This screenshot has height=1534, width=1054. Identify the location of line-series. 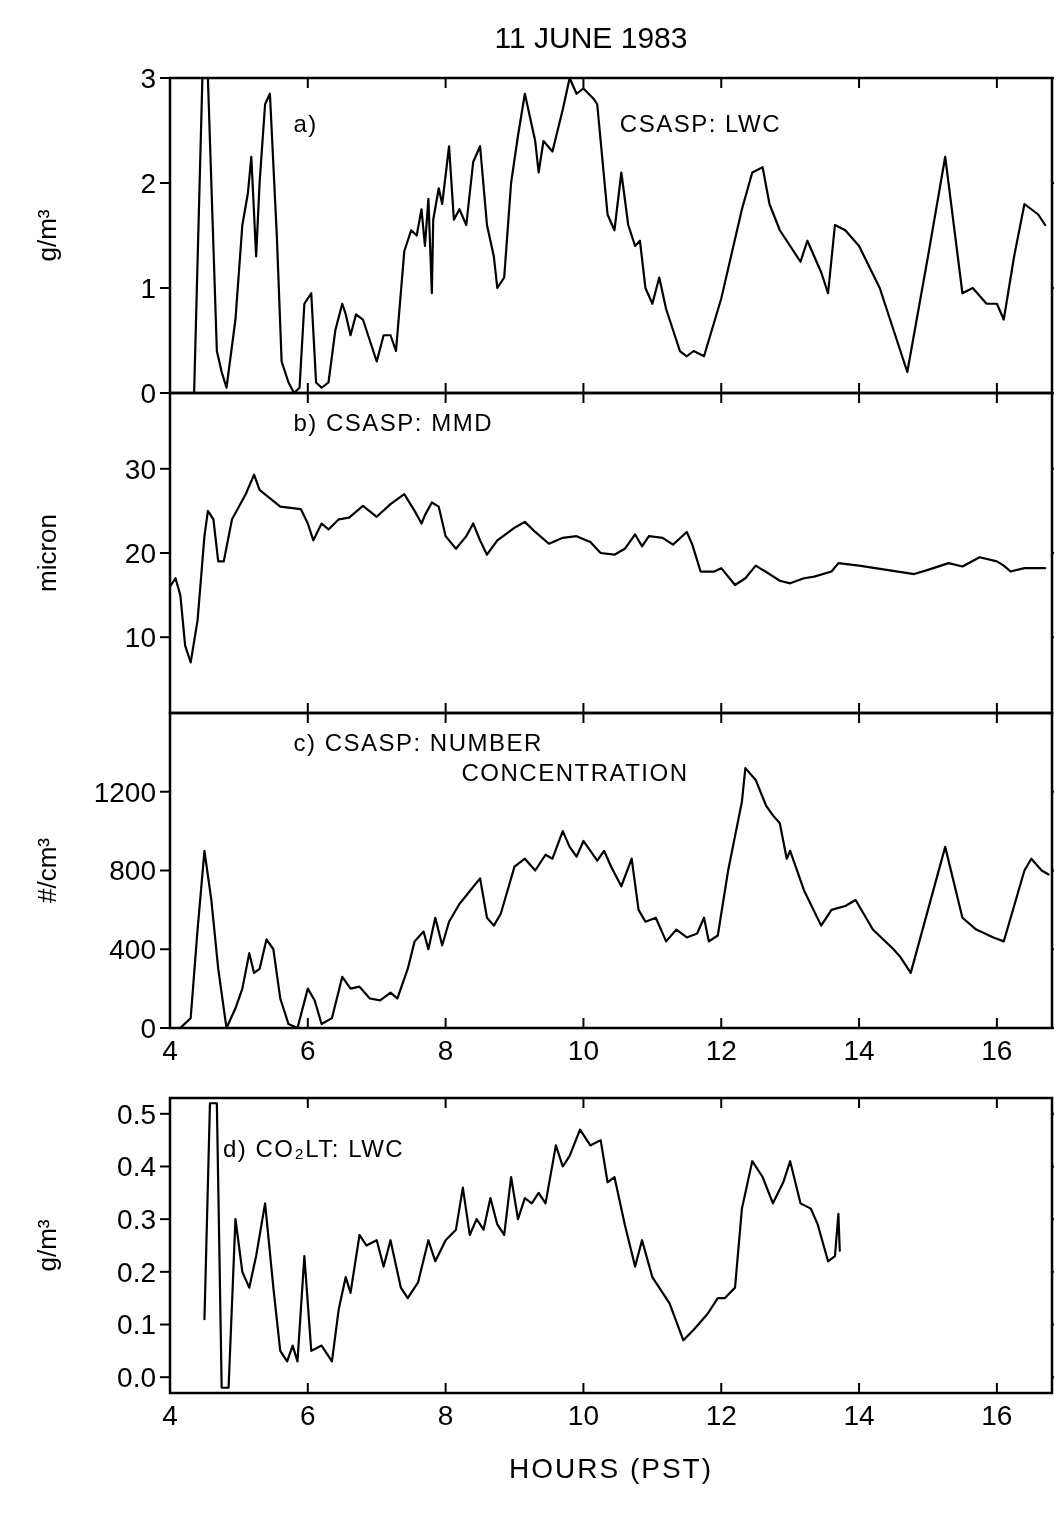
(522, 1245).